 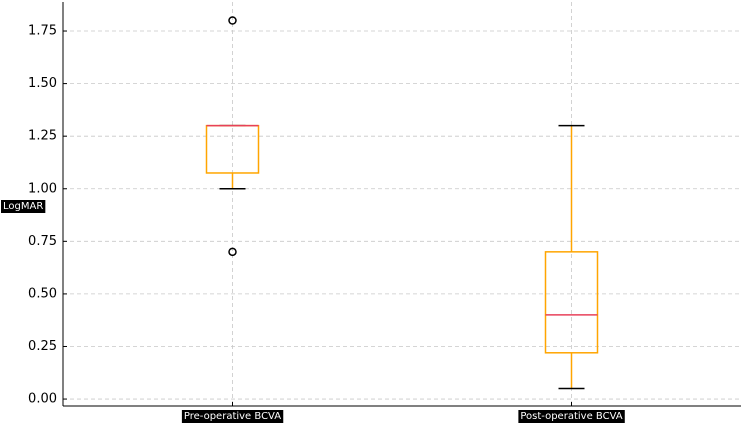 What do you see at coordinates (42, 31) in the screenshot?
I see `y-tick-label: 1.75` at bounding box center [42, 31].